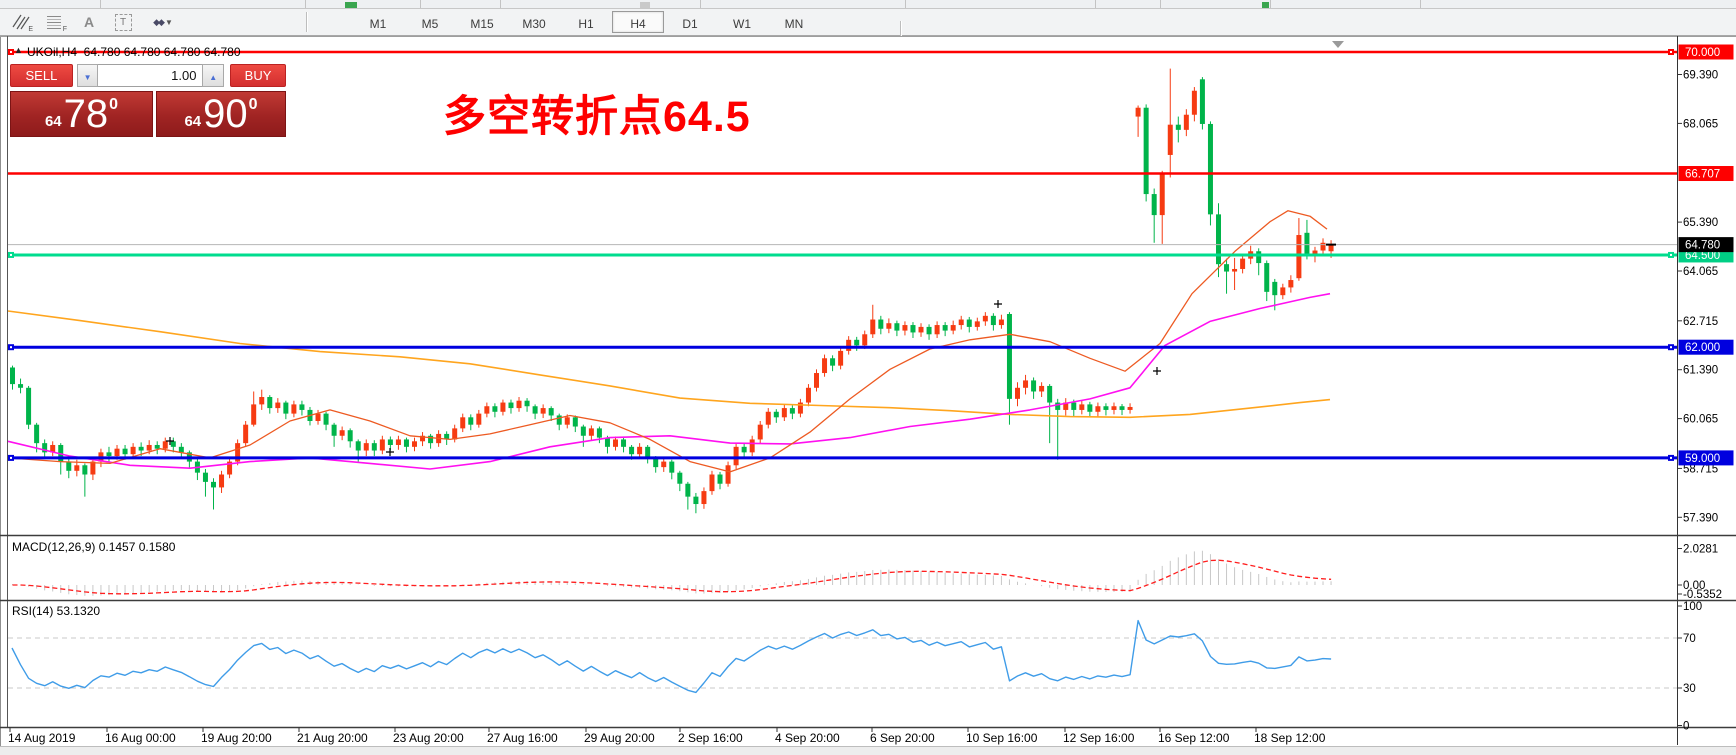 The height and width of the screenshot is (755, 1736). What do you see at coordinates (586, 22) in the screenshot?
I see `tf-button-H1: H1` at bounding box center [586, 22].